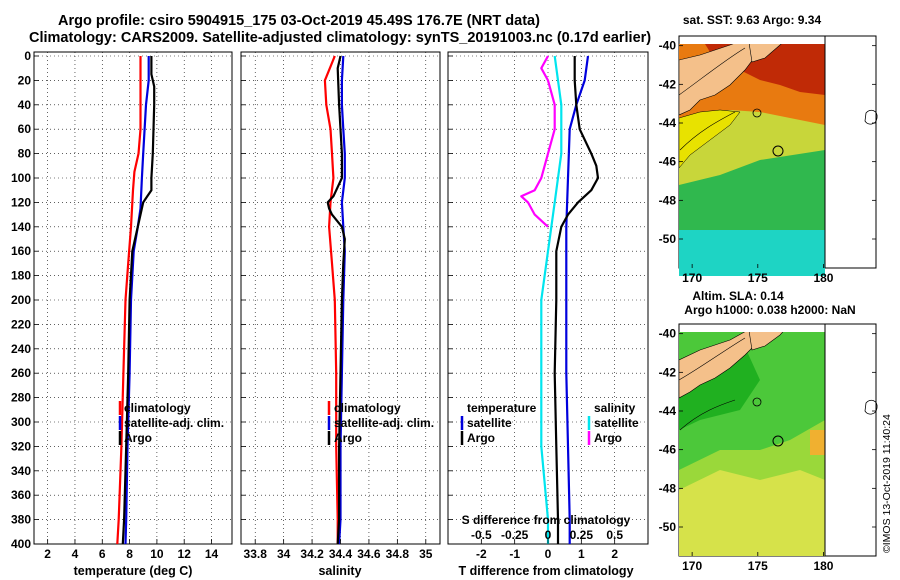 This screenshot has height=580, width=900. Describe the element at coordinates (768, 160) in the screenshot. I see `sst-map: 170 175 180 -40 -42 -44 -46 -48 -50` at that location.